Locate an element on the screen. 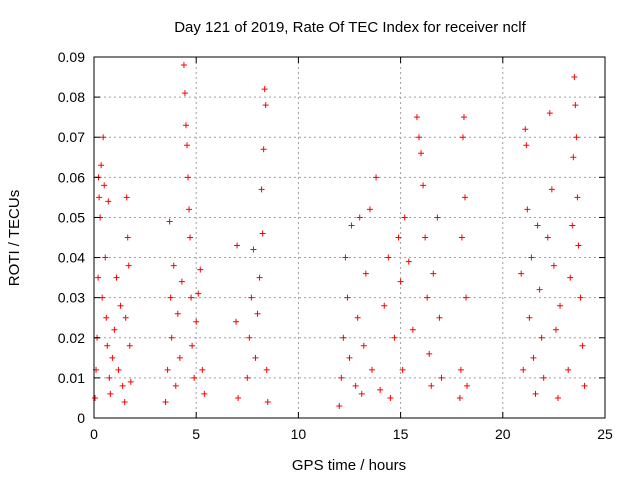  x-tick-label: 25 is located at coordinates (605, 434).